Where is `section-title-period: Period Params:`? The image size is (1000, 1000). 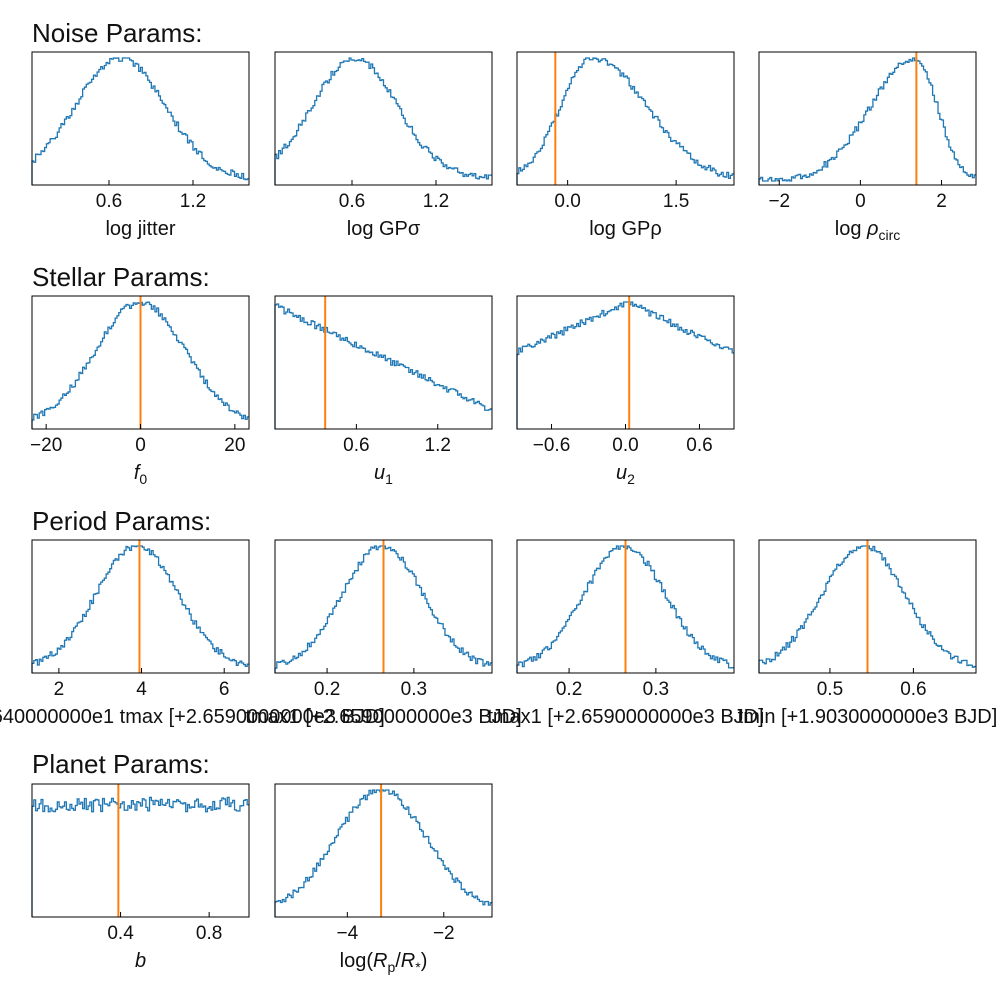
section-title-period: Period Params: is located at coordinates (122, 521).